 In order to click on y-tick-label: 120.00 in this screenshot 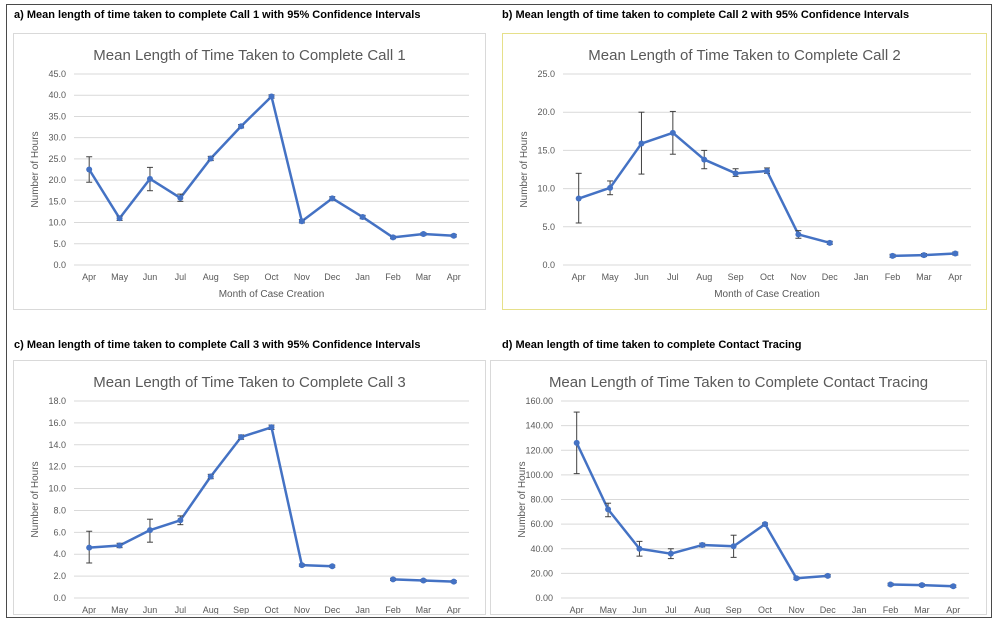, I will do `click(539, 450)`.